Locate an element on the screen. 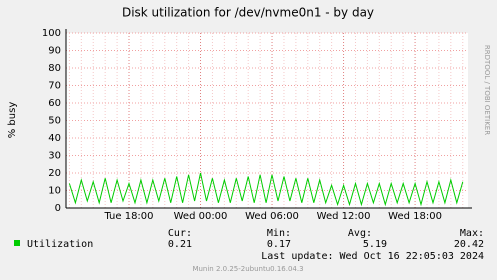 Image resolution: width=497 pixels, height=280 pixels. y-tick-label: 50 is located at coordinates (54, 121).